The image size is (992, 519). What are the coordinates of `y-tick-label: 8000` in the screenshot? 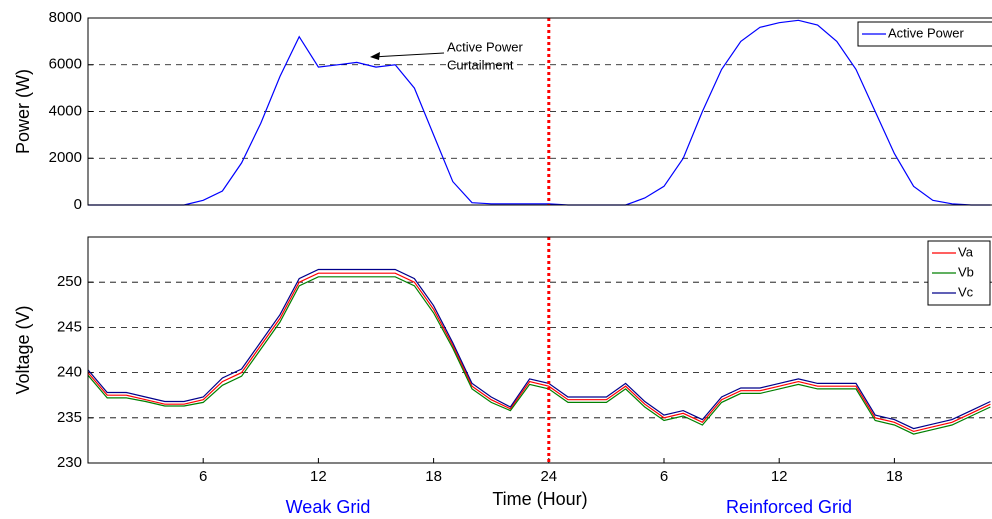 It's located at (65, 17).